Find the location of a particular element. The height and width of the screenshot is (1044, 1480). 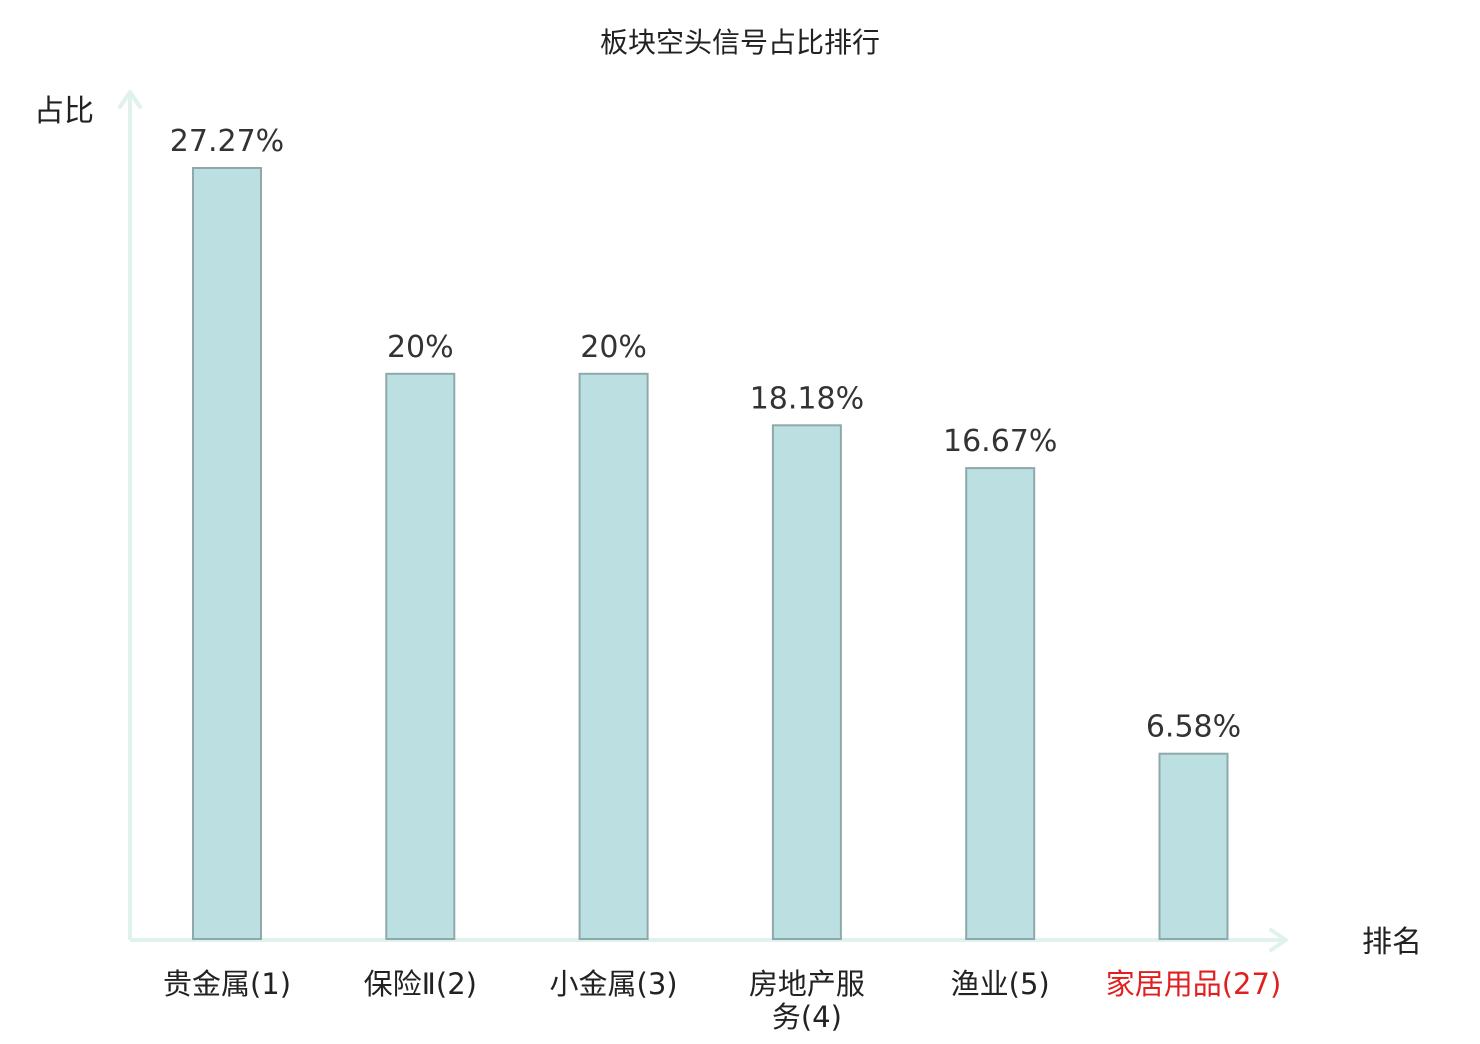

x-tick-label: 小金属(3) is located at coordinates (614, 984).